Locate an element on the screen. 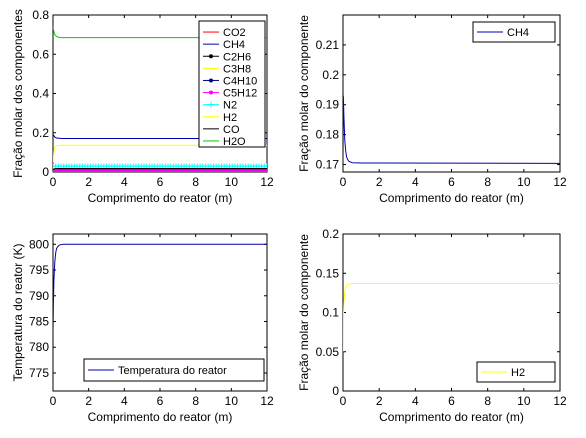 The height and width of the screenshot is (438, 586). y-tick-label: 0.4 is located at coordinates (40, 94).